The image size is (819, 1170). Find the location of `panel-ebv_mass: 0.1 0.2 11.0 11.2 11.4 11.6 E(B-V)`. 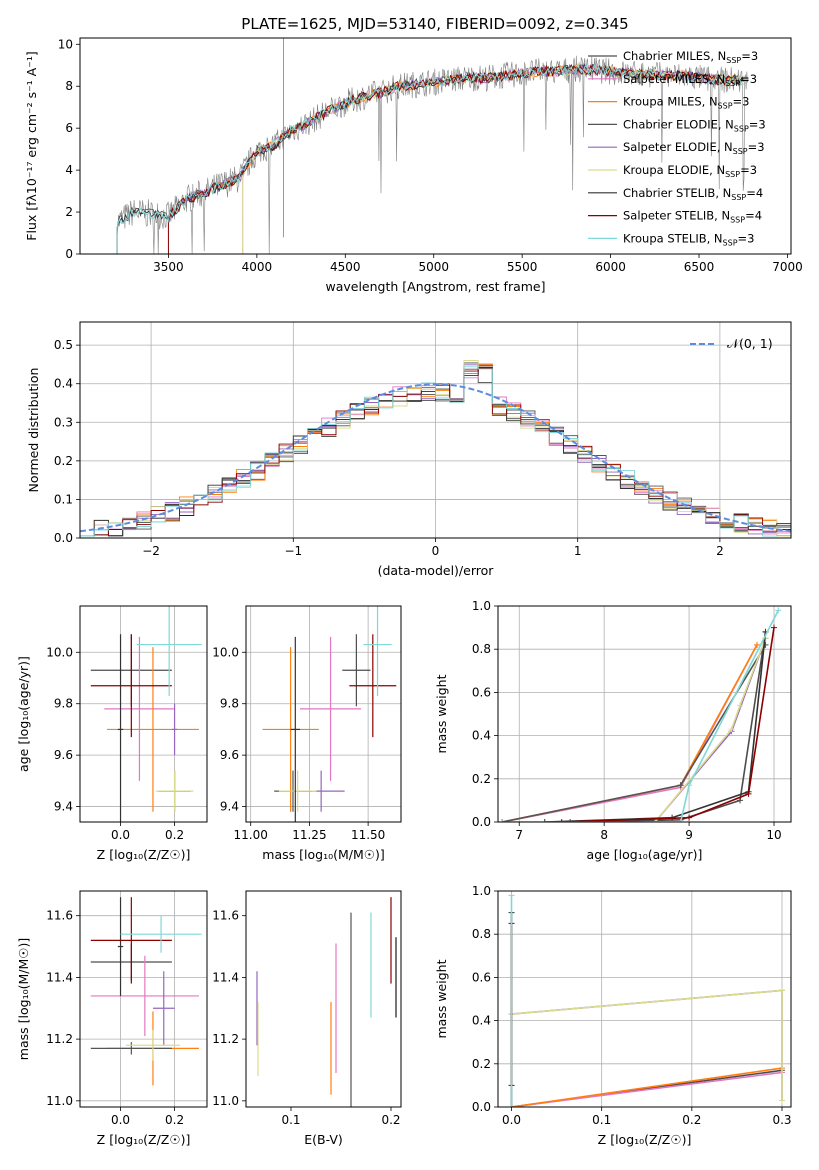

panel-ebv_mass: 0.1 0.2 11.0 11.2 11.4 11.6 E(B-V) is located at coordinates (307, 1018).